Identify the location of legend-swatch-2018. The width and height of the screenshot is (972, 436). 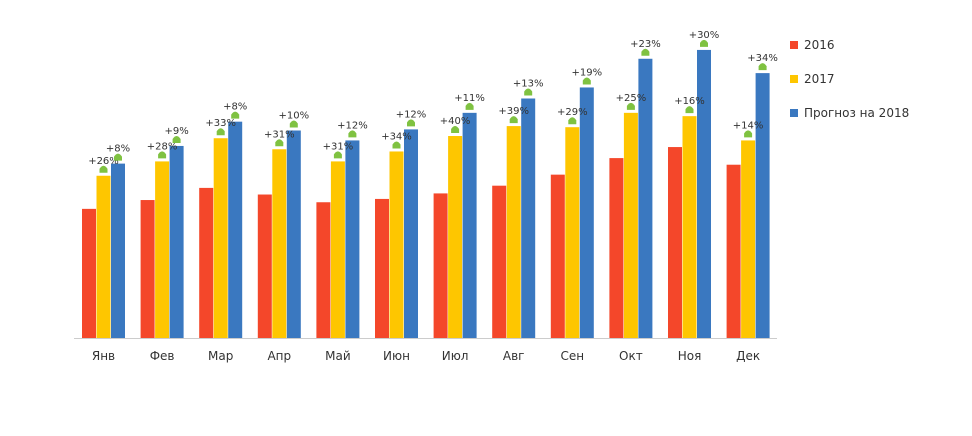
(794, 113).